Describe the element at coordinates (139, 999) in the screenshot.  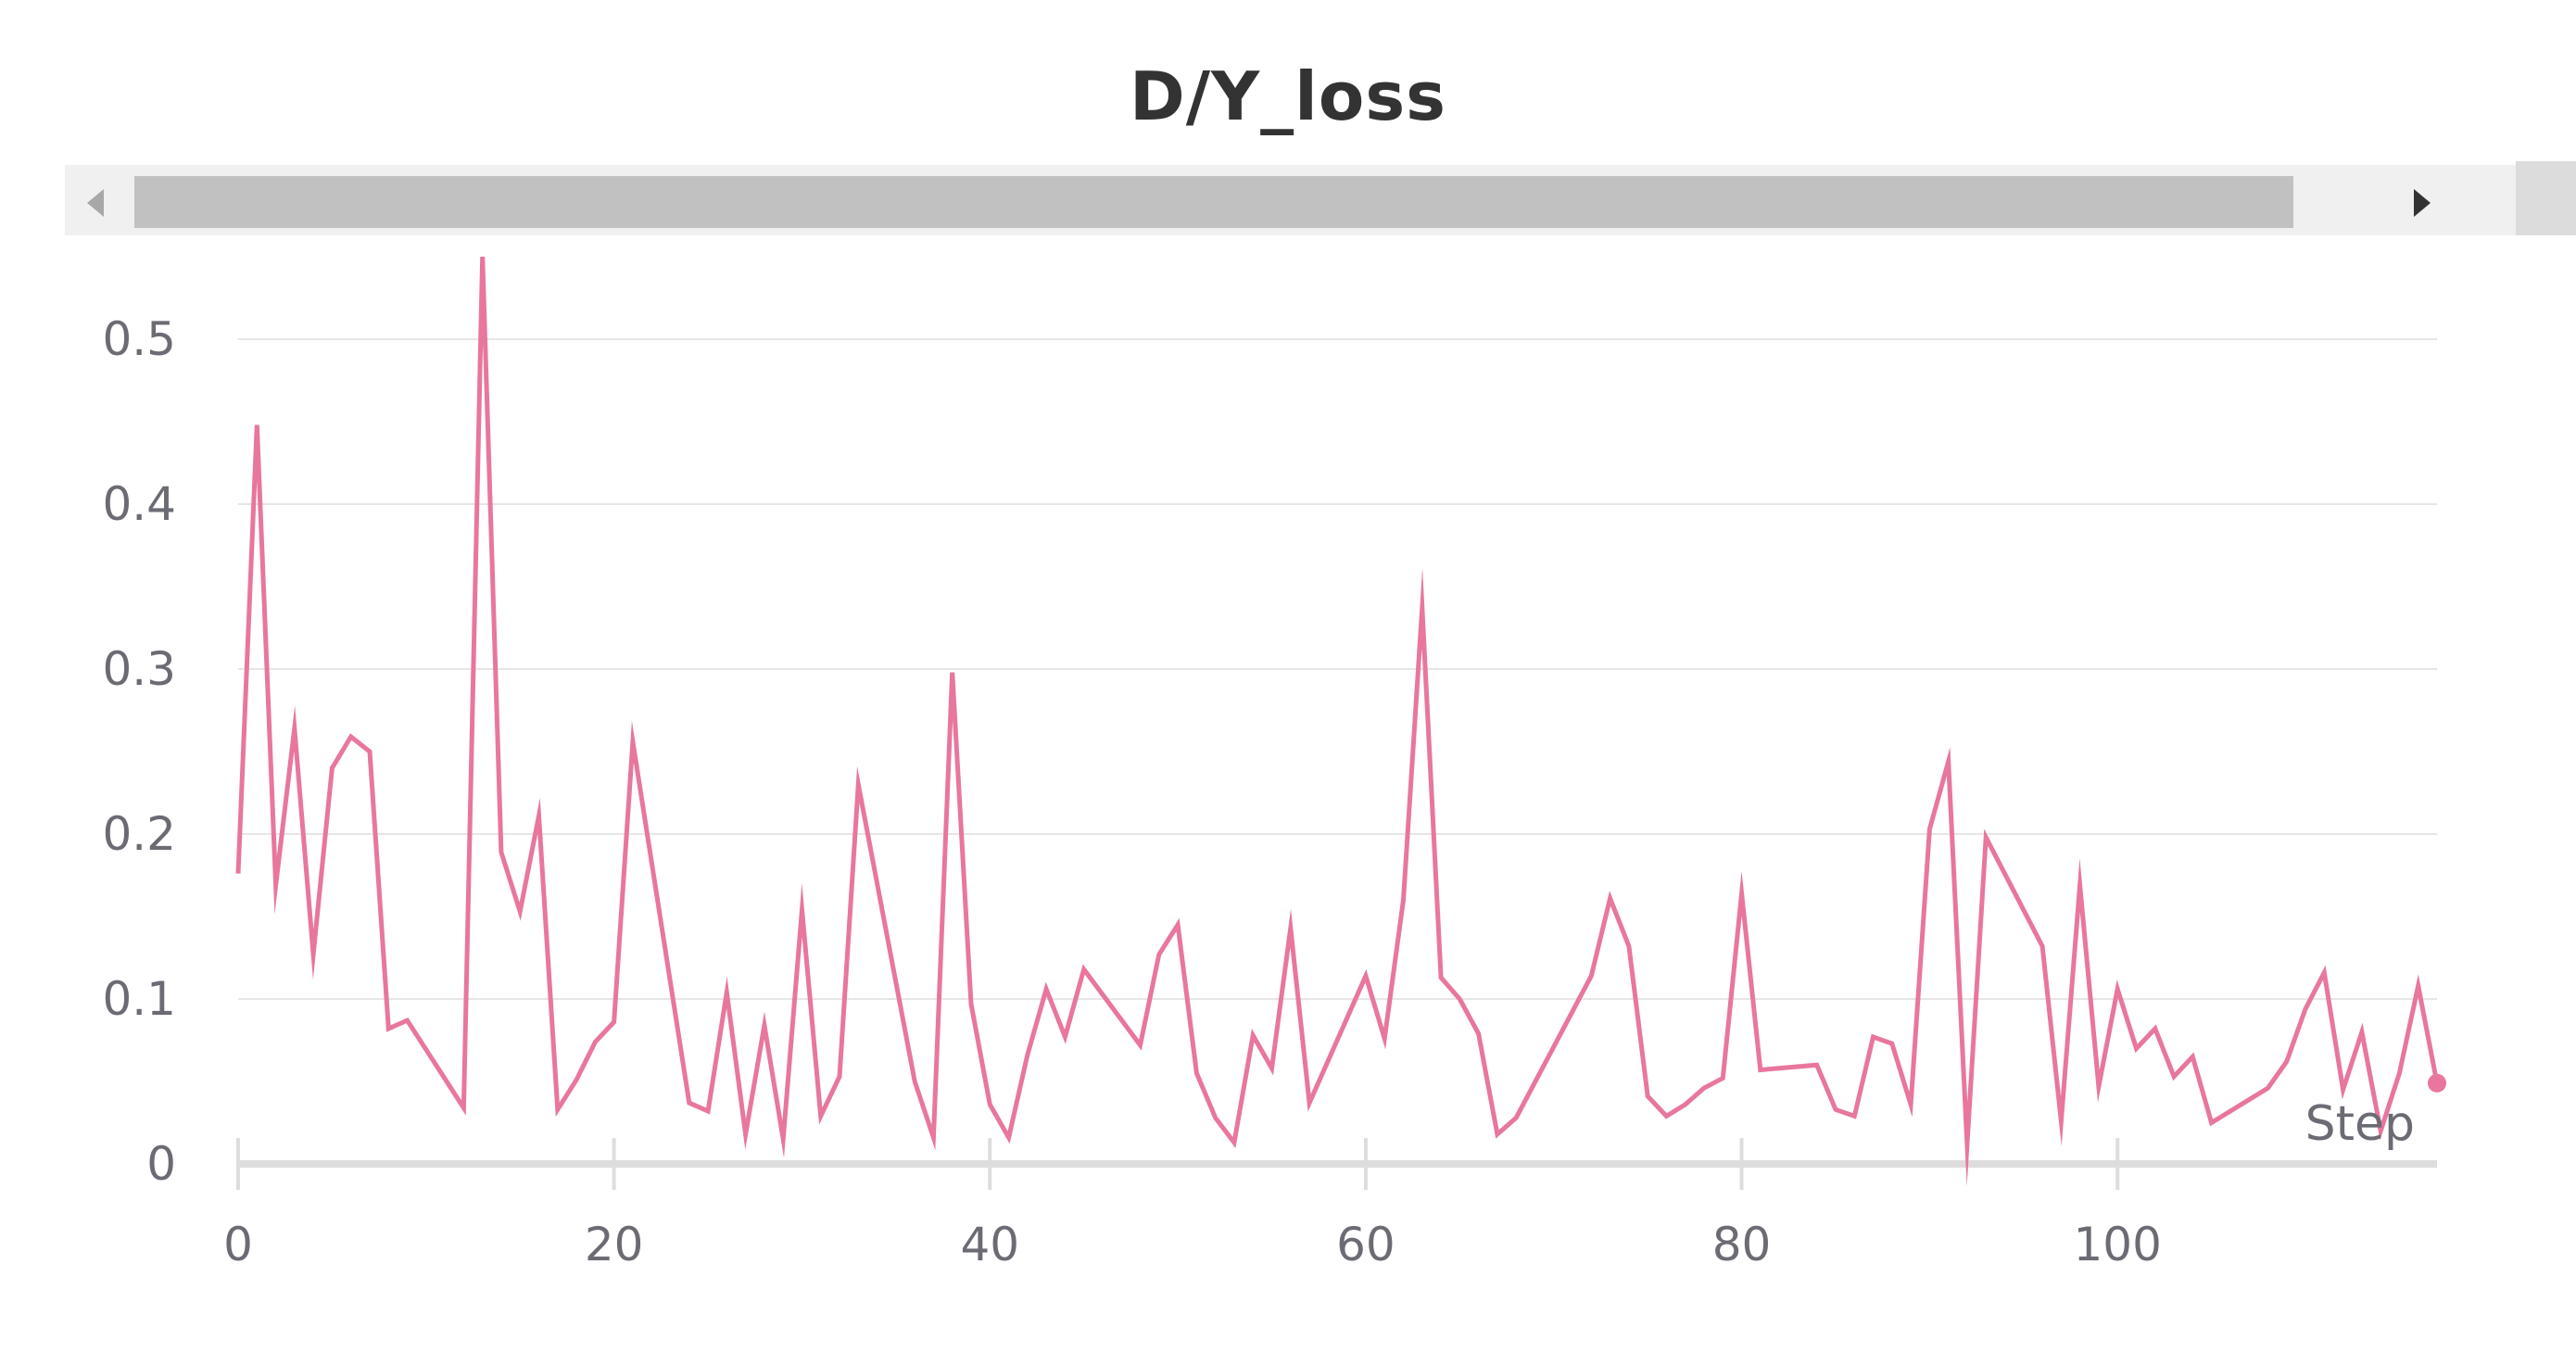
I see `y-tick-label-1: 0.1` at that location.